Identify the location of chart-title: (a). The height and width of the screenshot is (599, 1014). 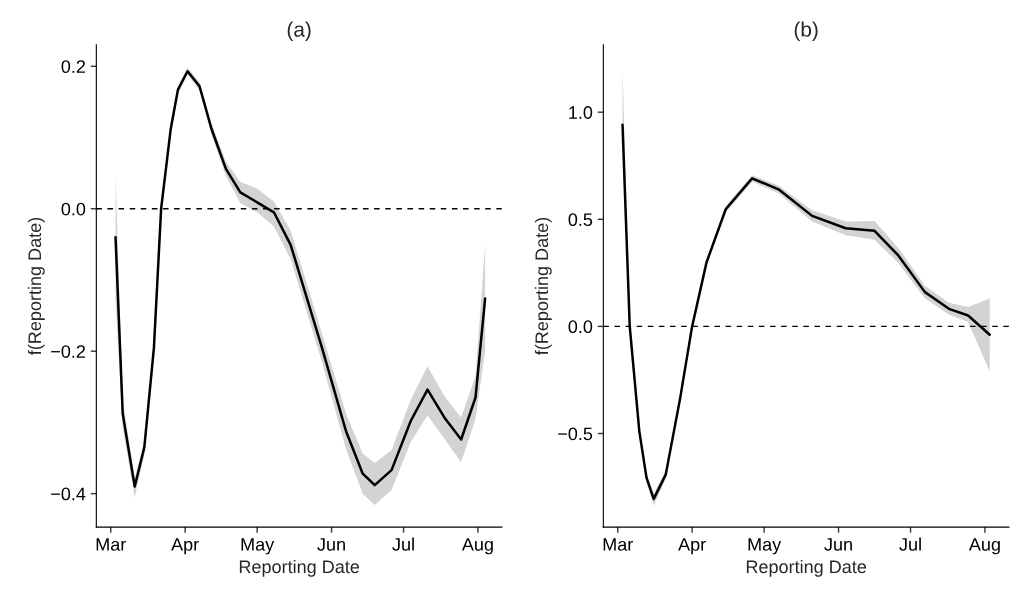
(299, 31).